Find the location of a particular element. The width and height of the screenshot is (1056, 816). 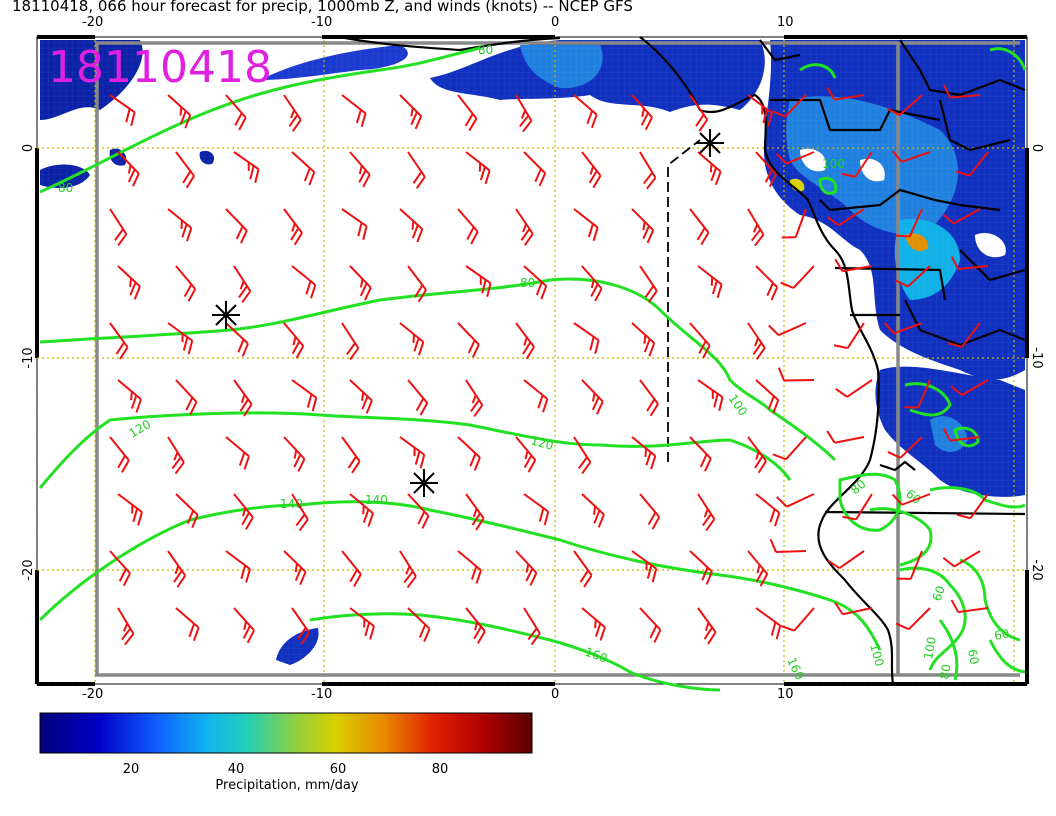

top-tick-label: -20 is located at coordinates (92, 22).